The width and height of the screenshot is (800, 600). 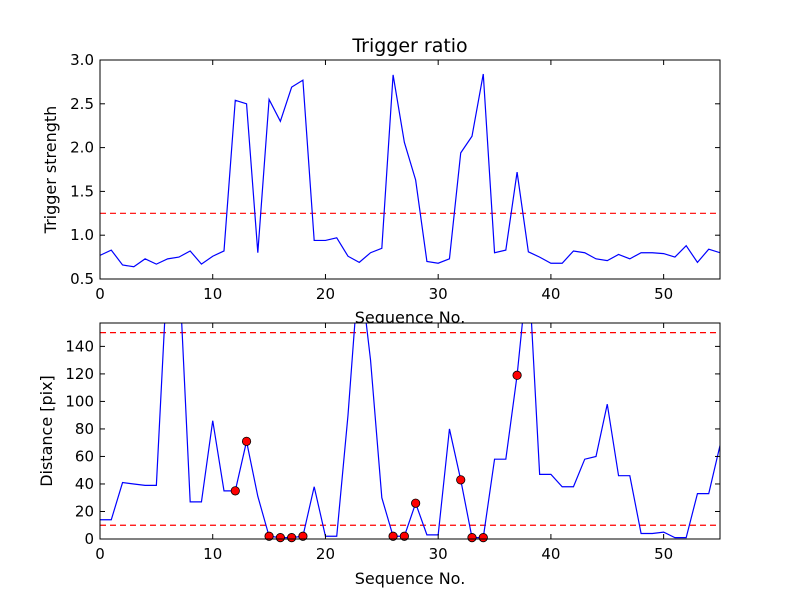 What do you see at coordinates (79, 346) in the screenshot?
I see `y-tick-label: 140` at bounding box center [79, 346].